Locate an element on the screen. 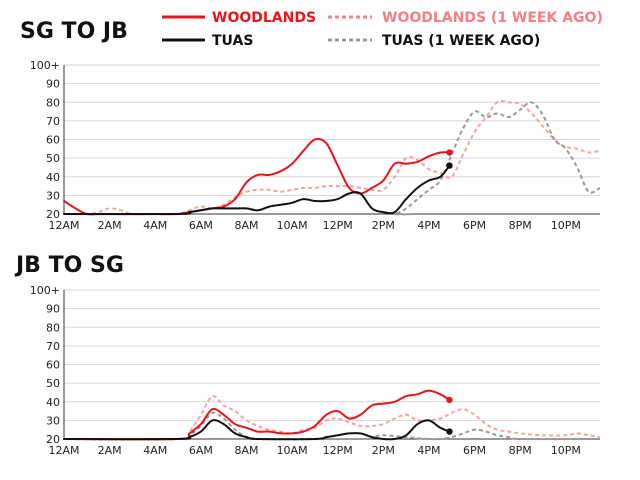  legend-label-tuas-1-week-ago: TUAS (1 WEEK AGO) is located at coordinates (461, 41).